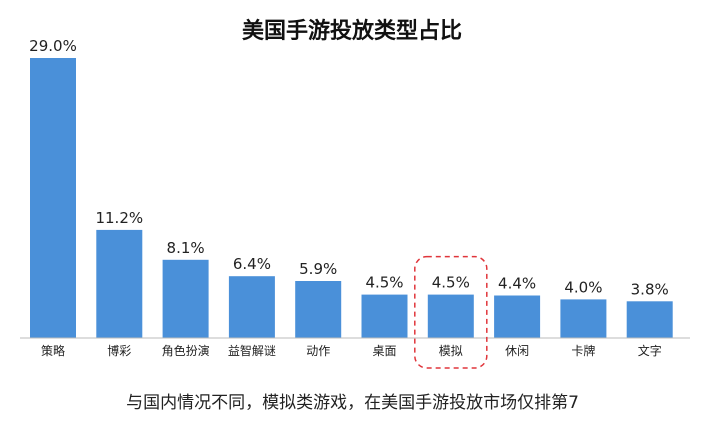 The width and height of the screenshot is (705, 432). What do you see at coordinates (583, 287) in the screenshot?
I see `value-label-8: 4.0%` at bounding box center [583, 287].